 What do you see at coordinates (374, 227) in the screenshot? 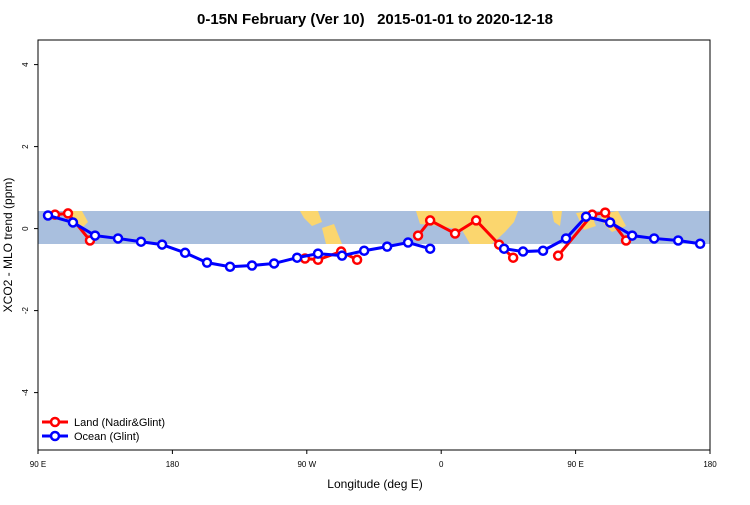
I see `ocean-band` at bounding box center [374, 227].